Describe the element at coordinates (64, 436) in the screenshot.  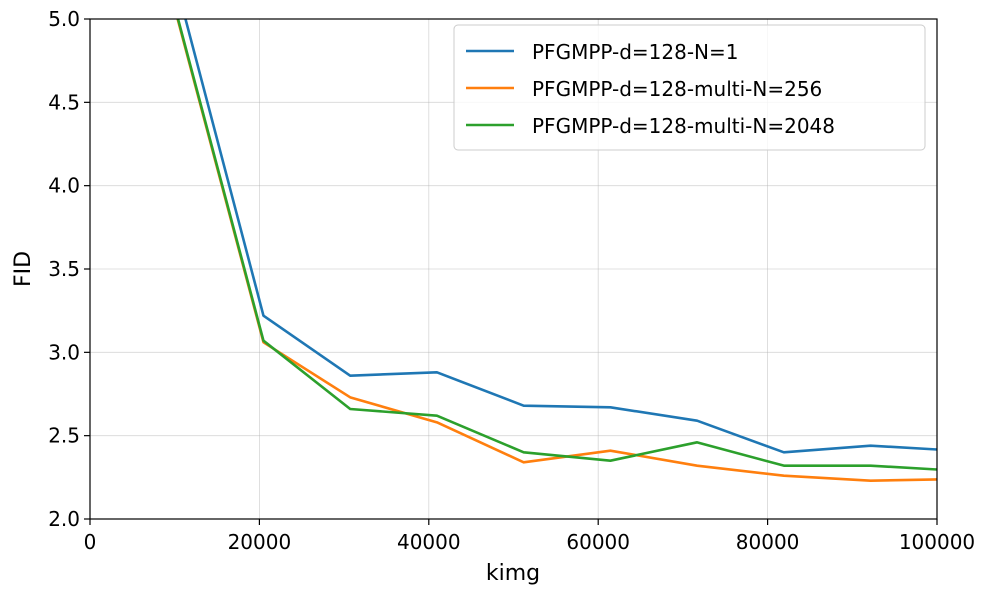
I see `y-tick-label: 2.5` at that location.